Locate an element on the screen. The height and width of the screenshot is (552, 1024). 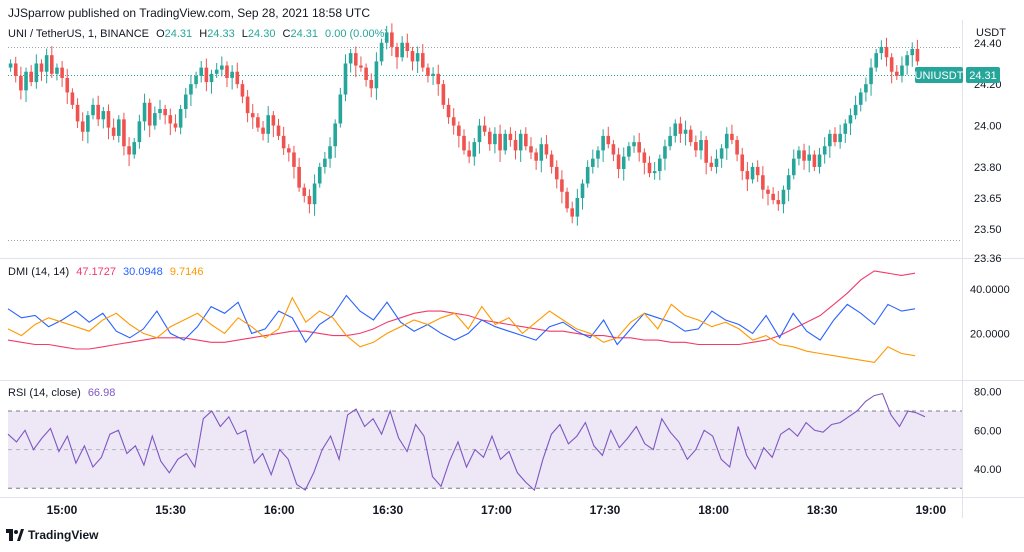
time-tick-label: 15:30 is located at coordinates (170, 510).